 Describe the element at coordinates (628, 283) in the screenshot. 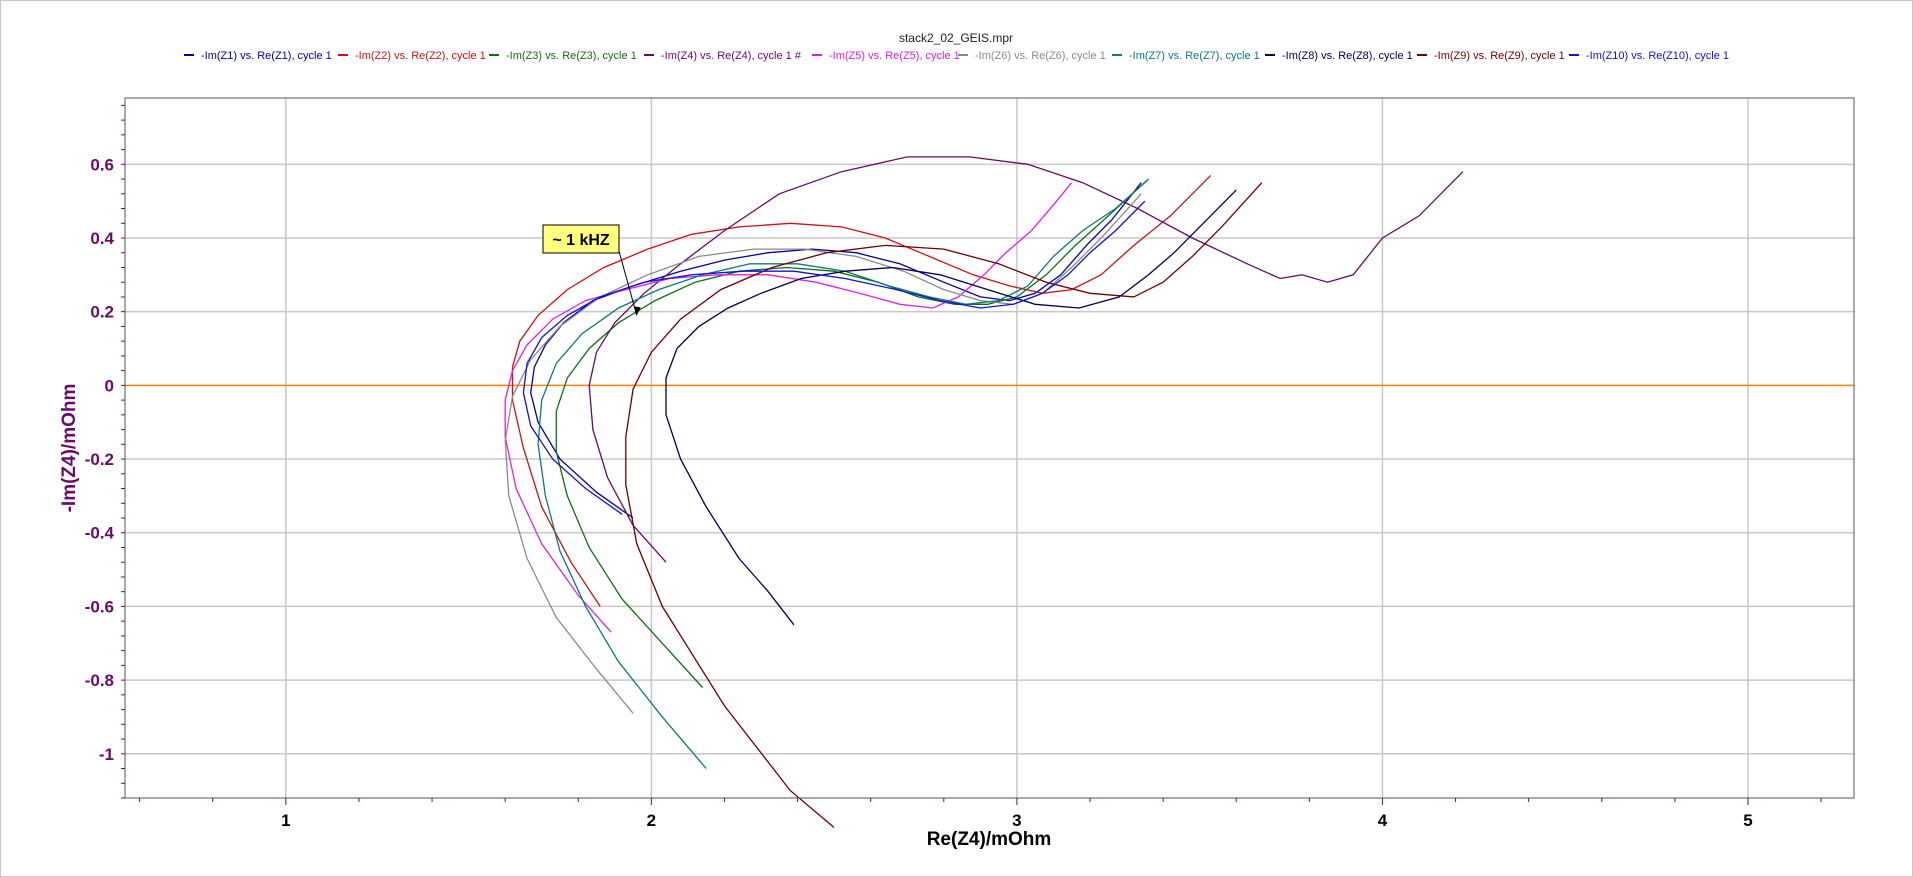

I see `annotation-arrow` at that location.